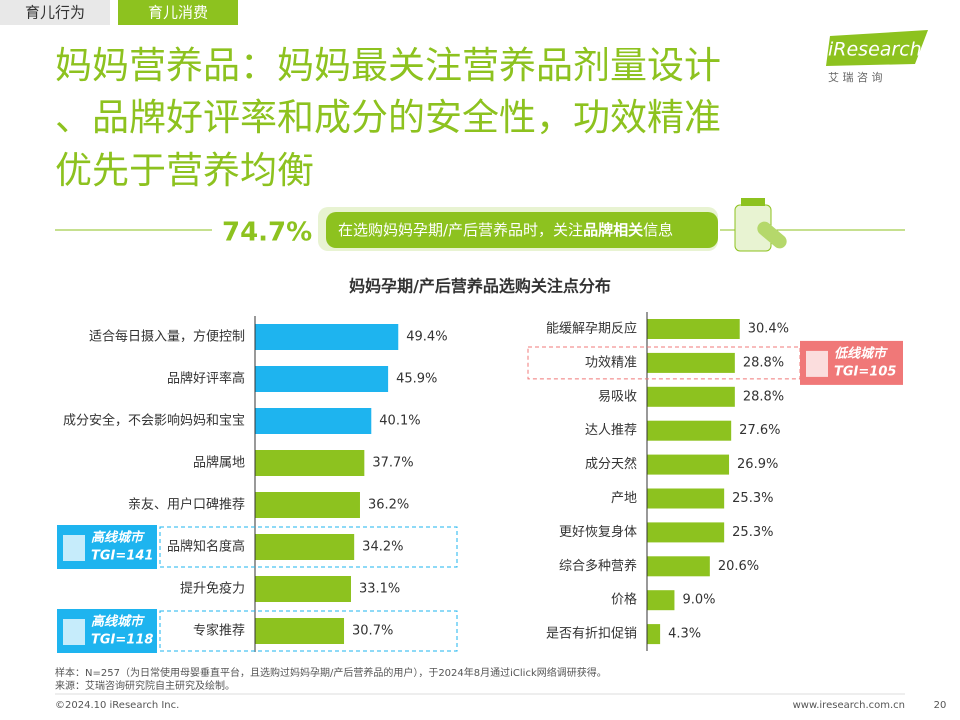 This screenshot has height=720, width=960. Describe the element at coordinates (206, 379) in the screenshot. I see `category-label: 品牌好评率高` at that location.